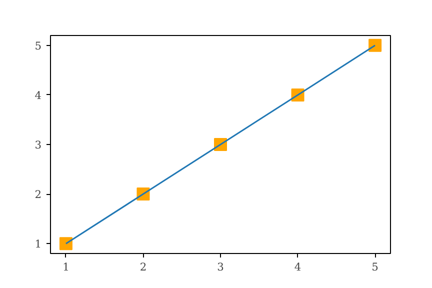 The image size is (432, 288). Describe the element at coordinates (143, 267) in the screenshot. I see `x-tick-label: 2` at that location.